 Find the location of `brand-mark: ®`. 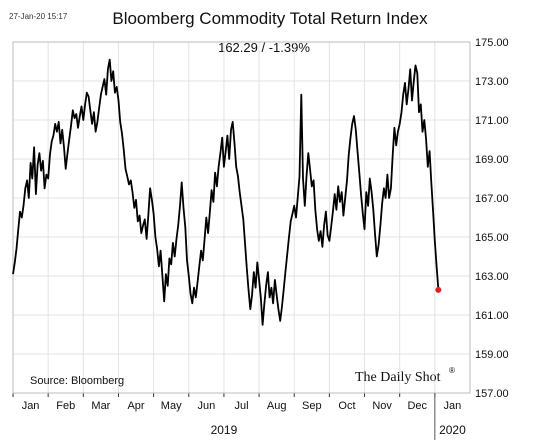

brand-mark: ® is located at coordinates (452, 370).